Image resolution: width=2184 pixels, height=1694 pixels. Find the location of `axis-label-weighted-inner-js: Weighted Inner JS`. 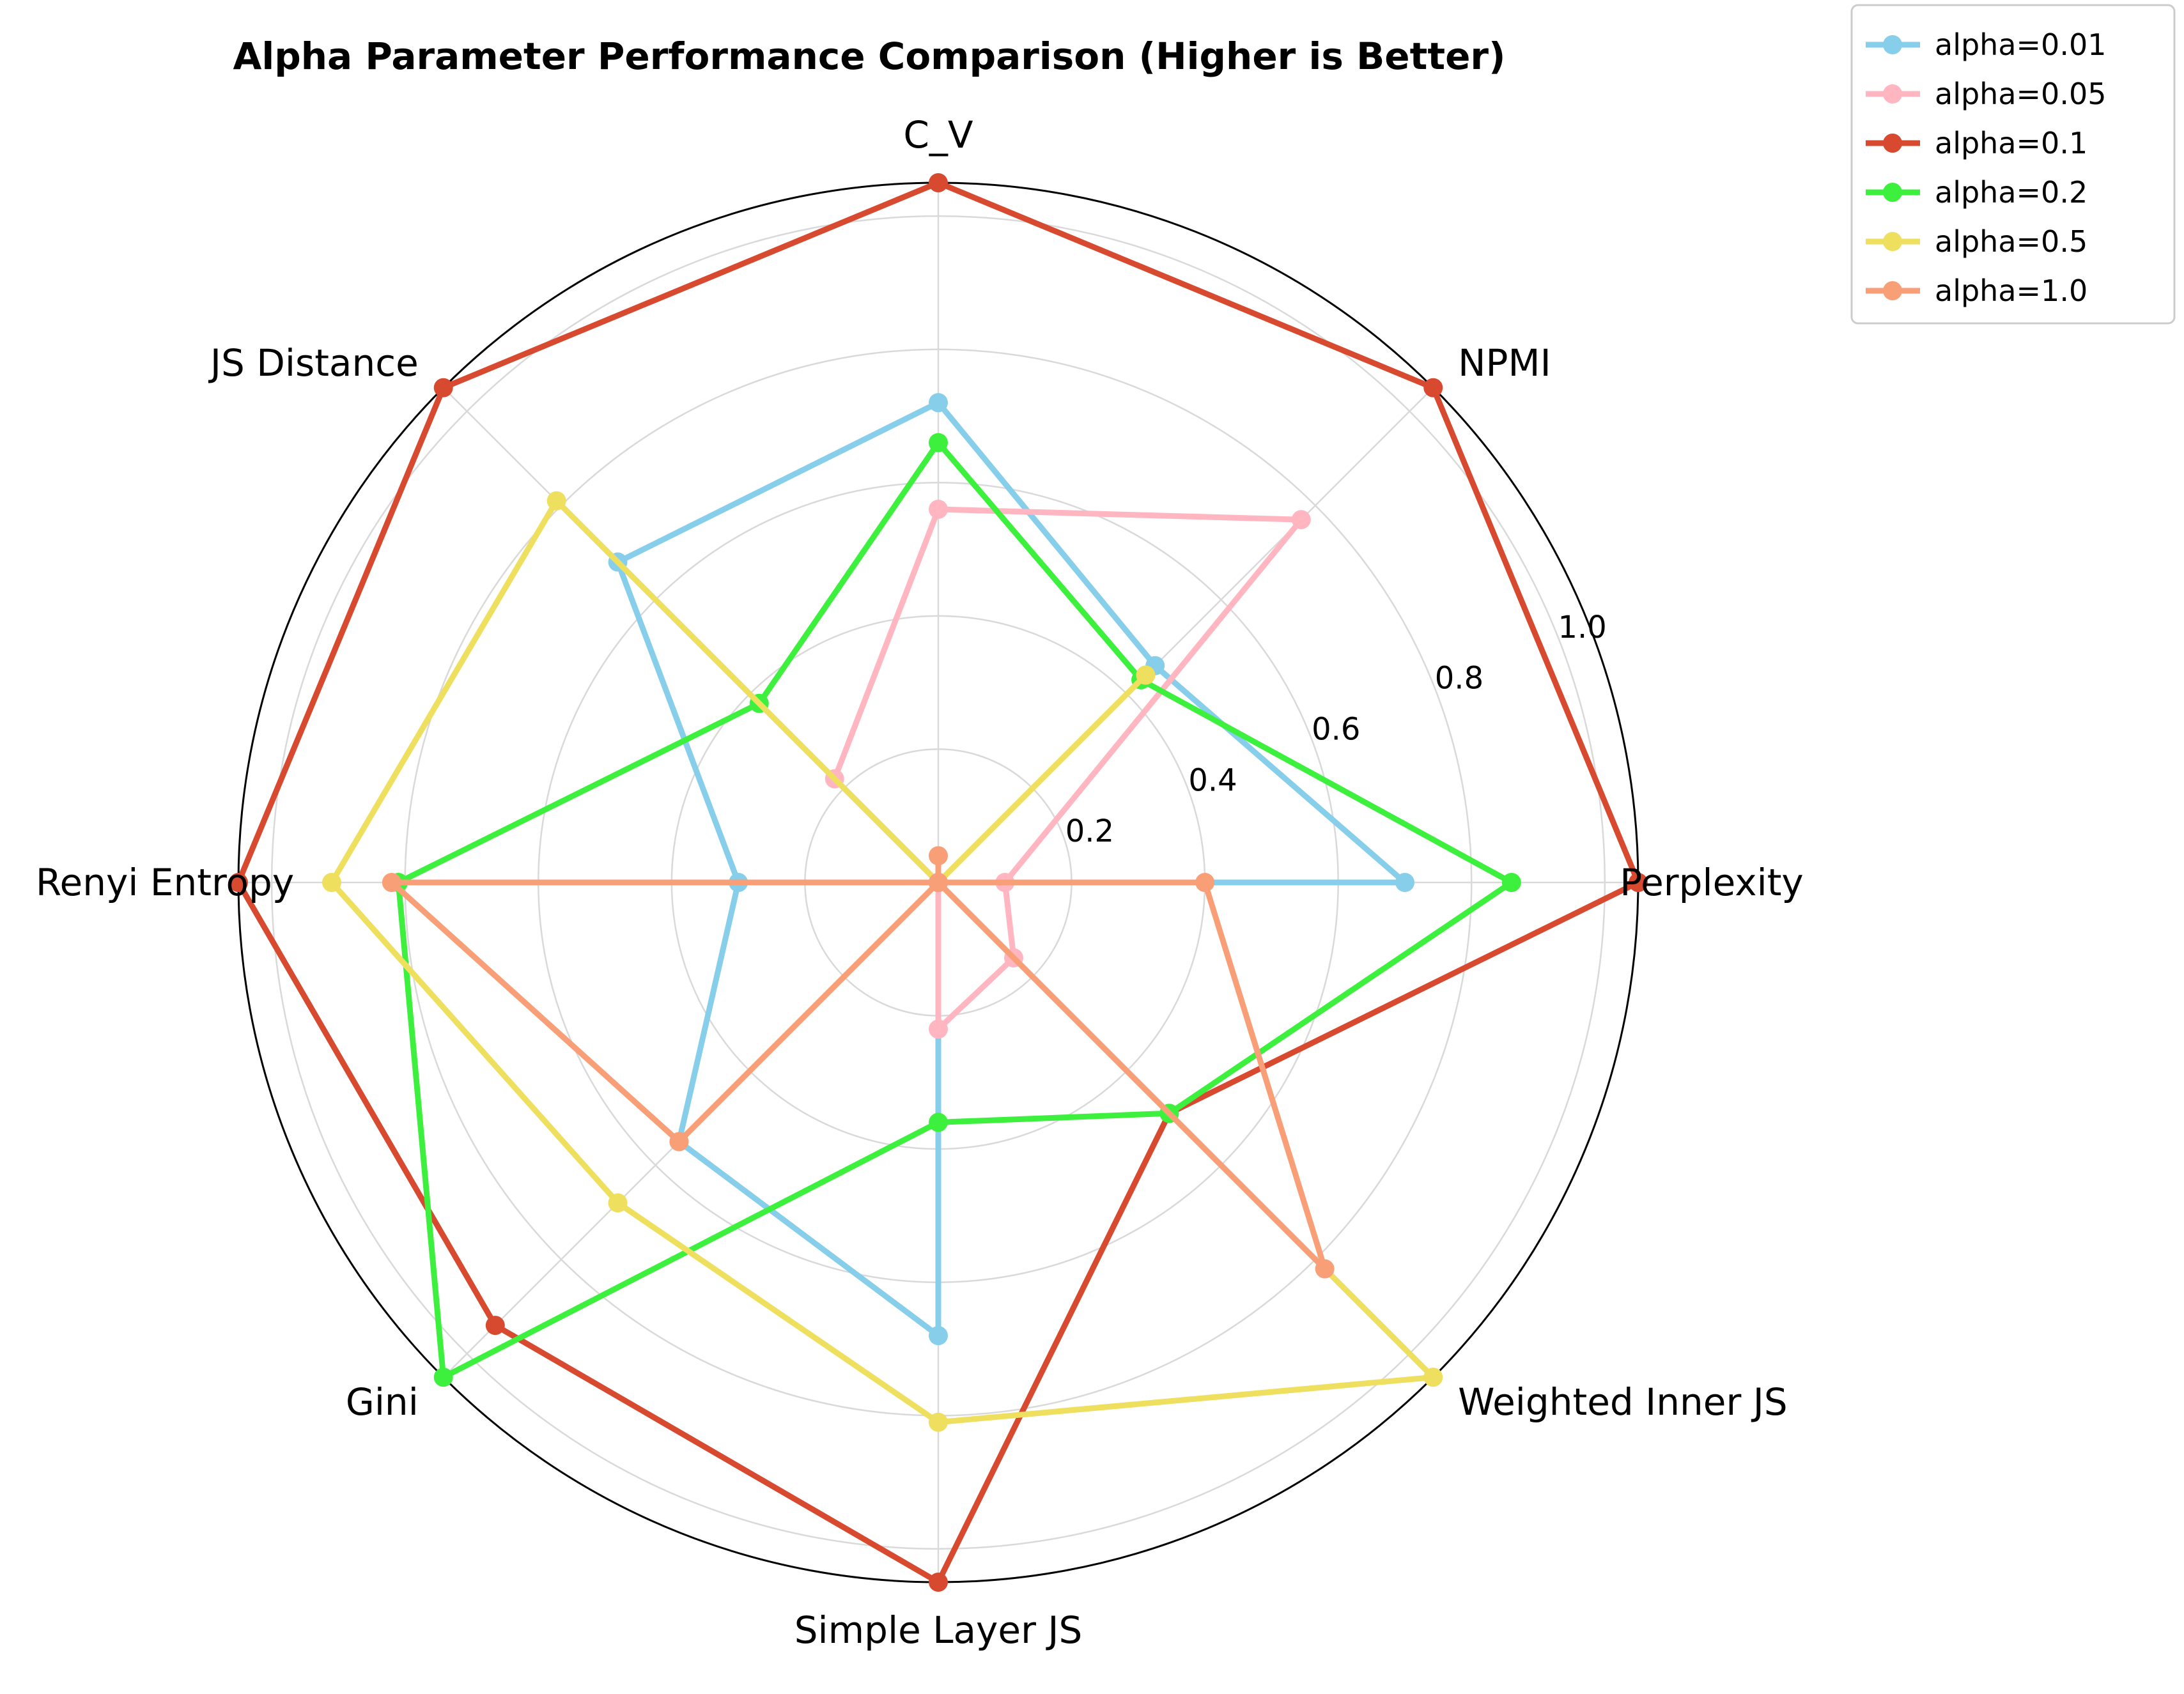

axis-label-weighted-inner-js: Weighted Inner JS is located at coordinates (1623, 1402).